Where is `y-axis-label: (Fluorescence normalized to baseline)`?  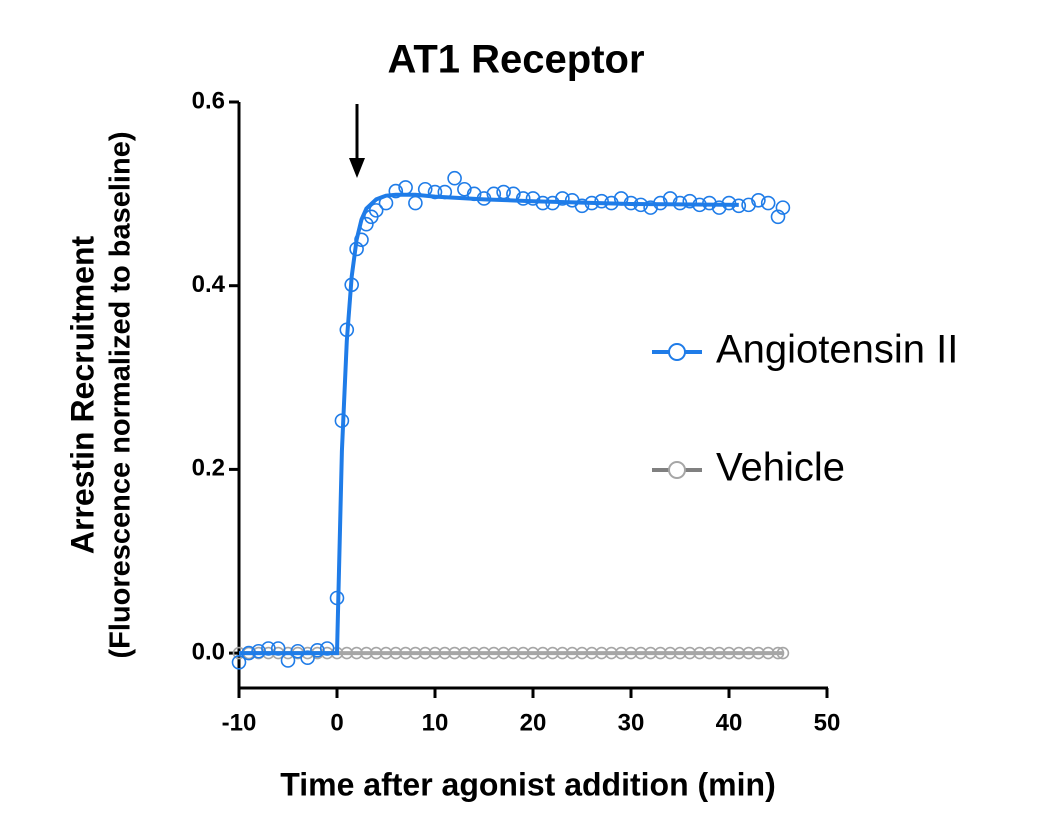
y-axis-label: (Fluorescence normalized to baseline) is located at coordinates (121, 395).